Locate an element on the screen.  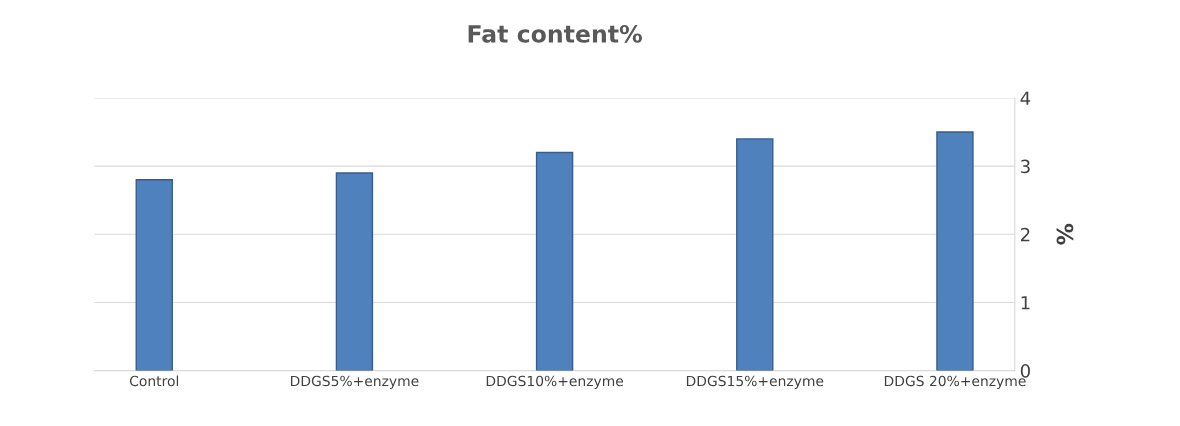
x-tick-label: DDGS15%+enzyme is located at coordinates (755, 382).